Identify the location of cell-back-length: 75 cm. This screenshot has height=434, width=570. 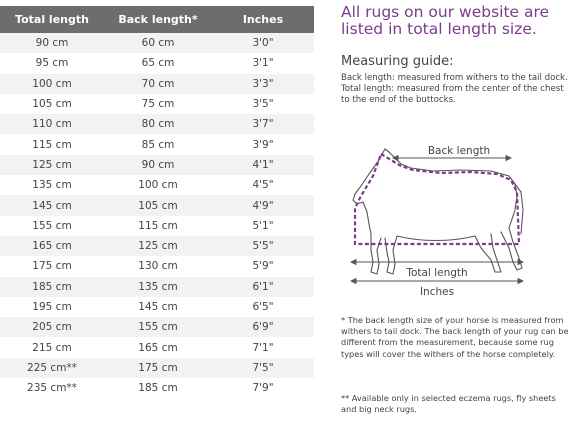
(158, 104).